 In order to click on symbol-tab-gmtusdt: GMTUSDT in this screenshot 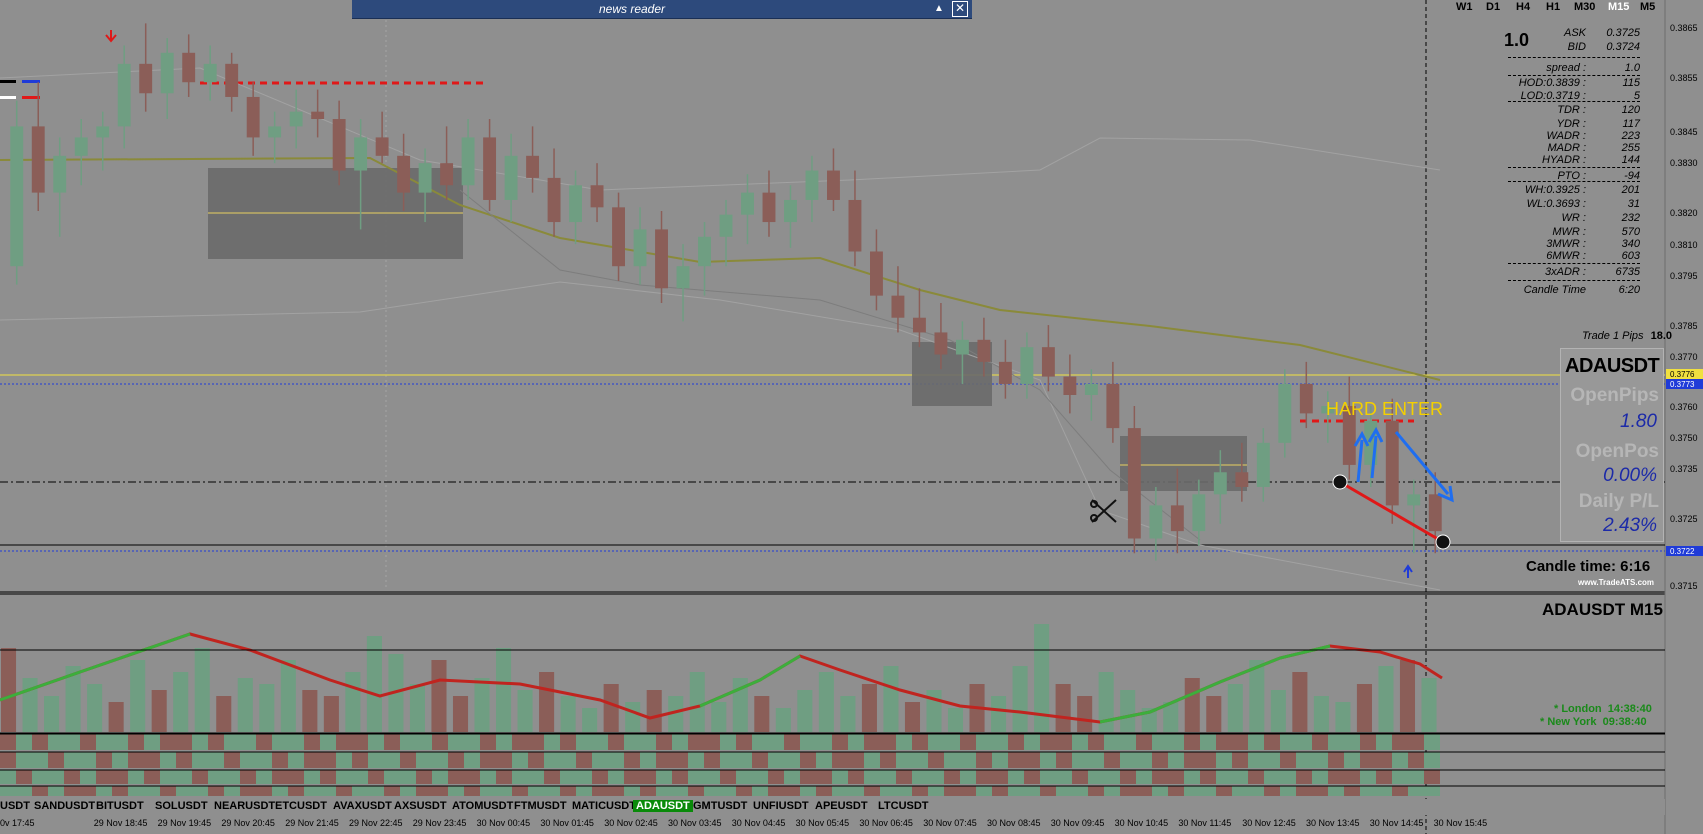, I will do `click(720, 806)`.